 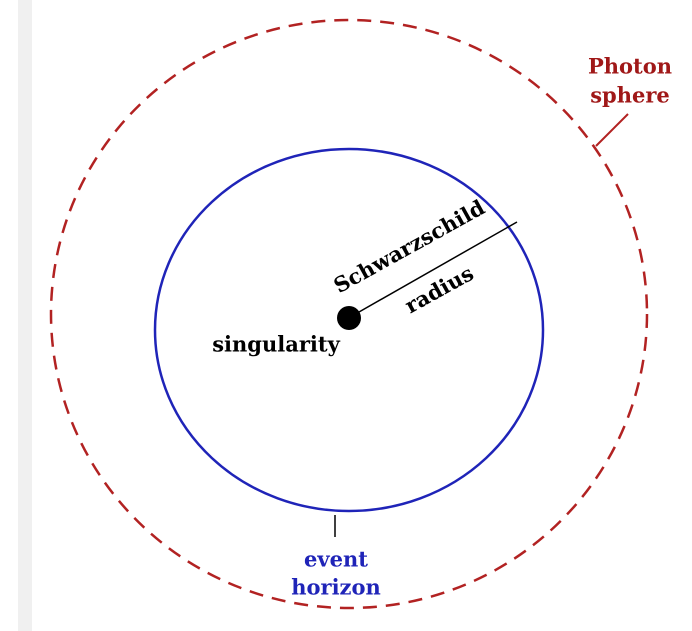 I want to click on singularity-dot, so click(x=349, y=318).